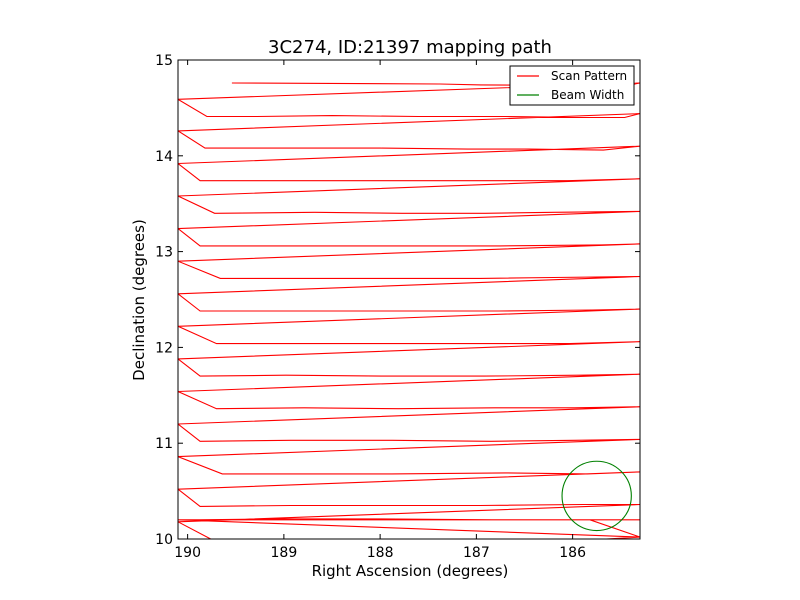 Image resolution: width=800 pixels, height=600 pixels. What do you see at coordinates (164, 348) in the screenshot?
I see `y-tick-label: 12` at bounding box center [164, 348].